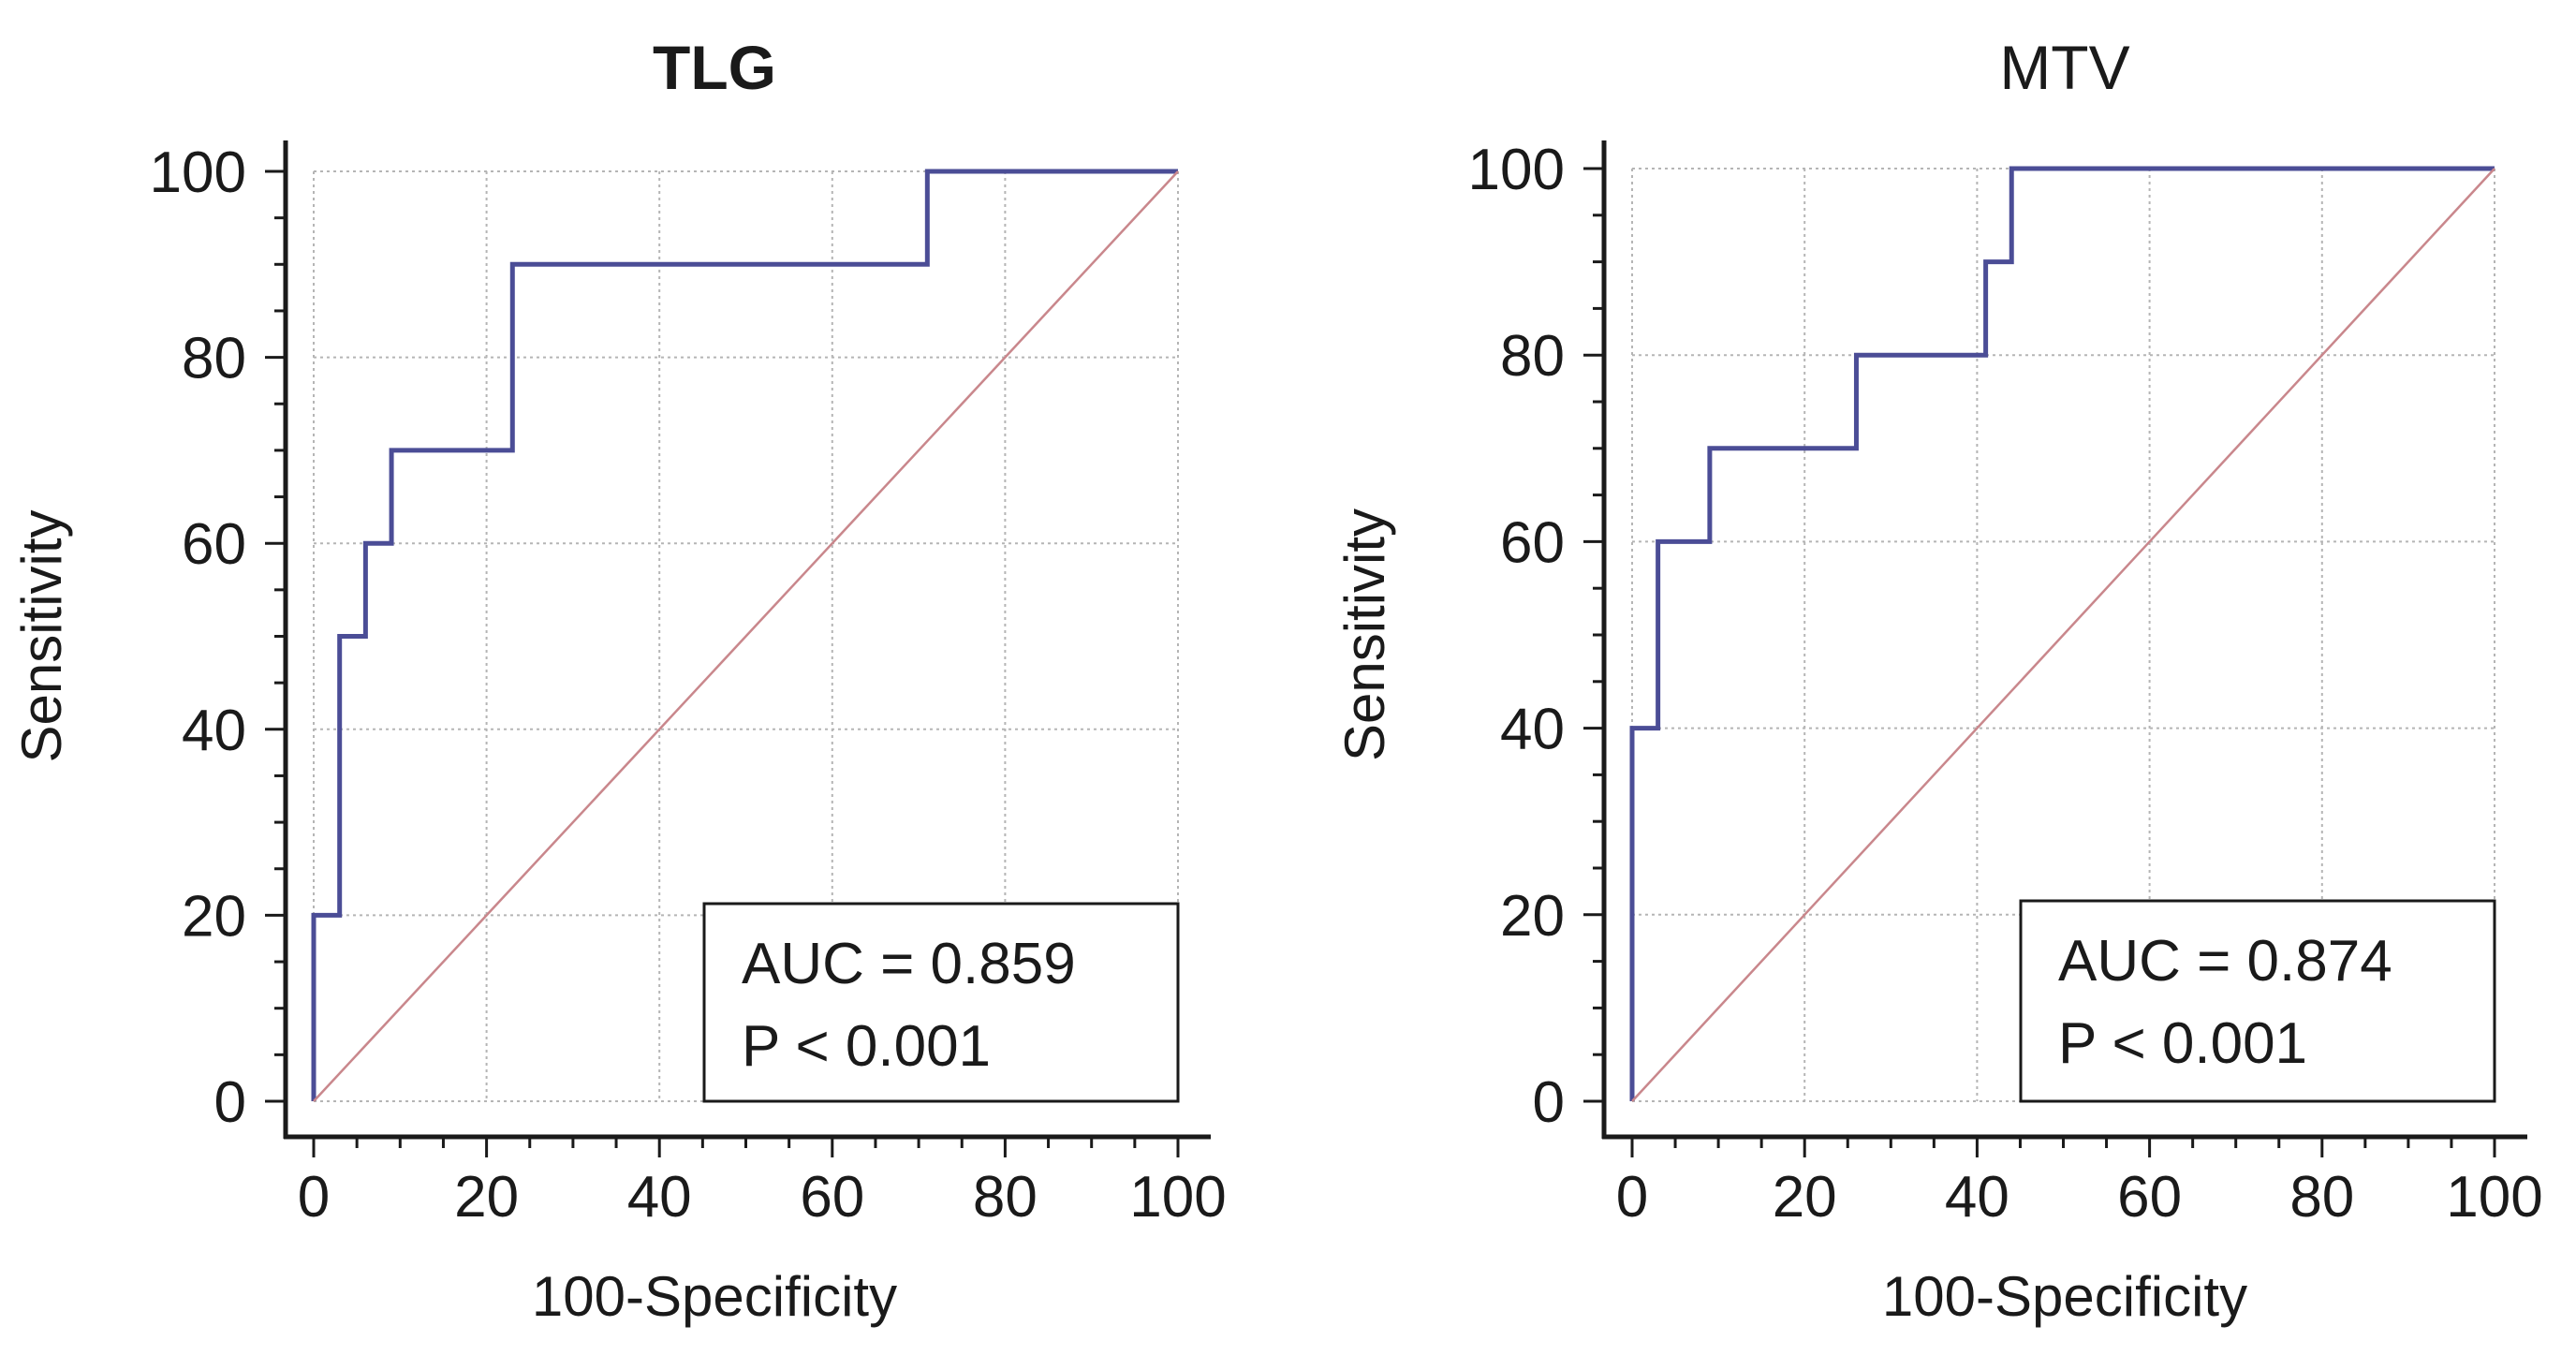 This screenshot has width=2576, height=1370. Describe the element at coordinates (2225, 962) in the screenshot. I see `auc-value-text: AUC = 0.874` at that location.